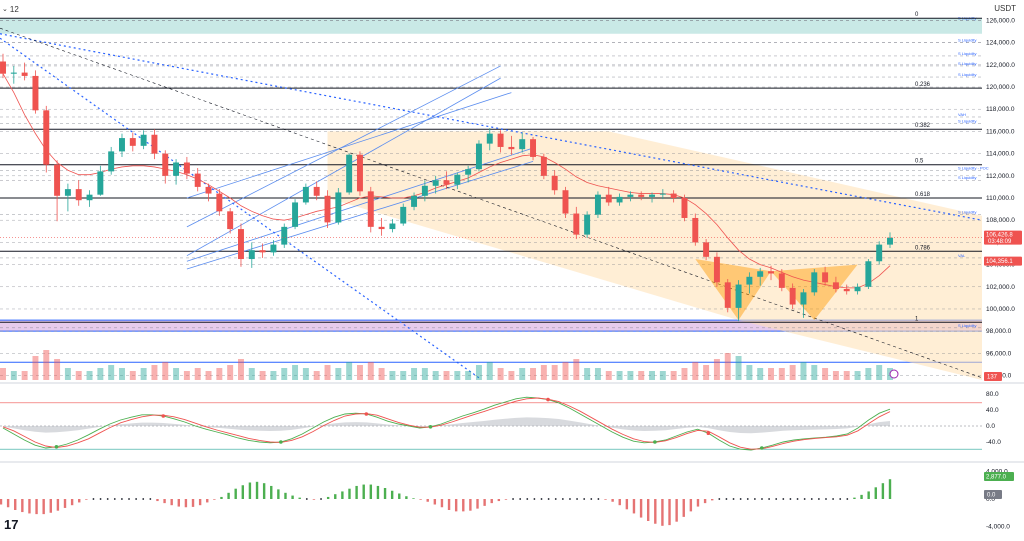  What do you see at coordinates (962, 114) in the screenshot?
I see `liquidity-label: VAH` at bounding box center [962, 114].